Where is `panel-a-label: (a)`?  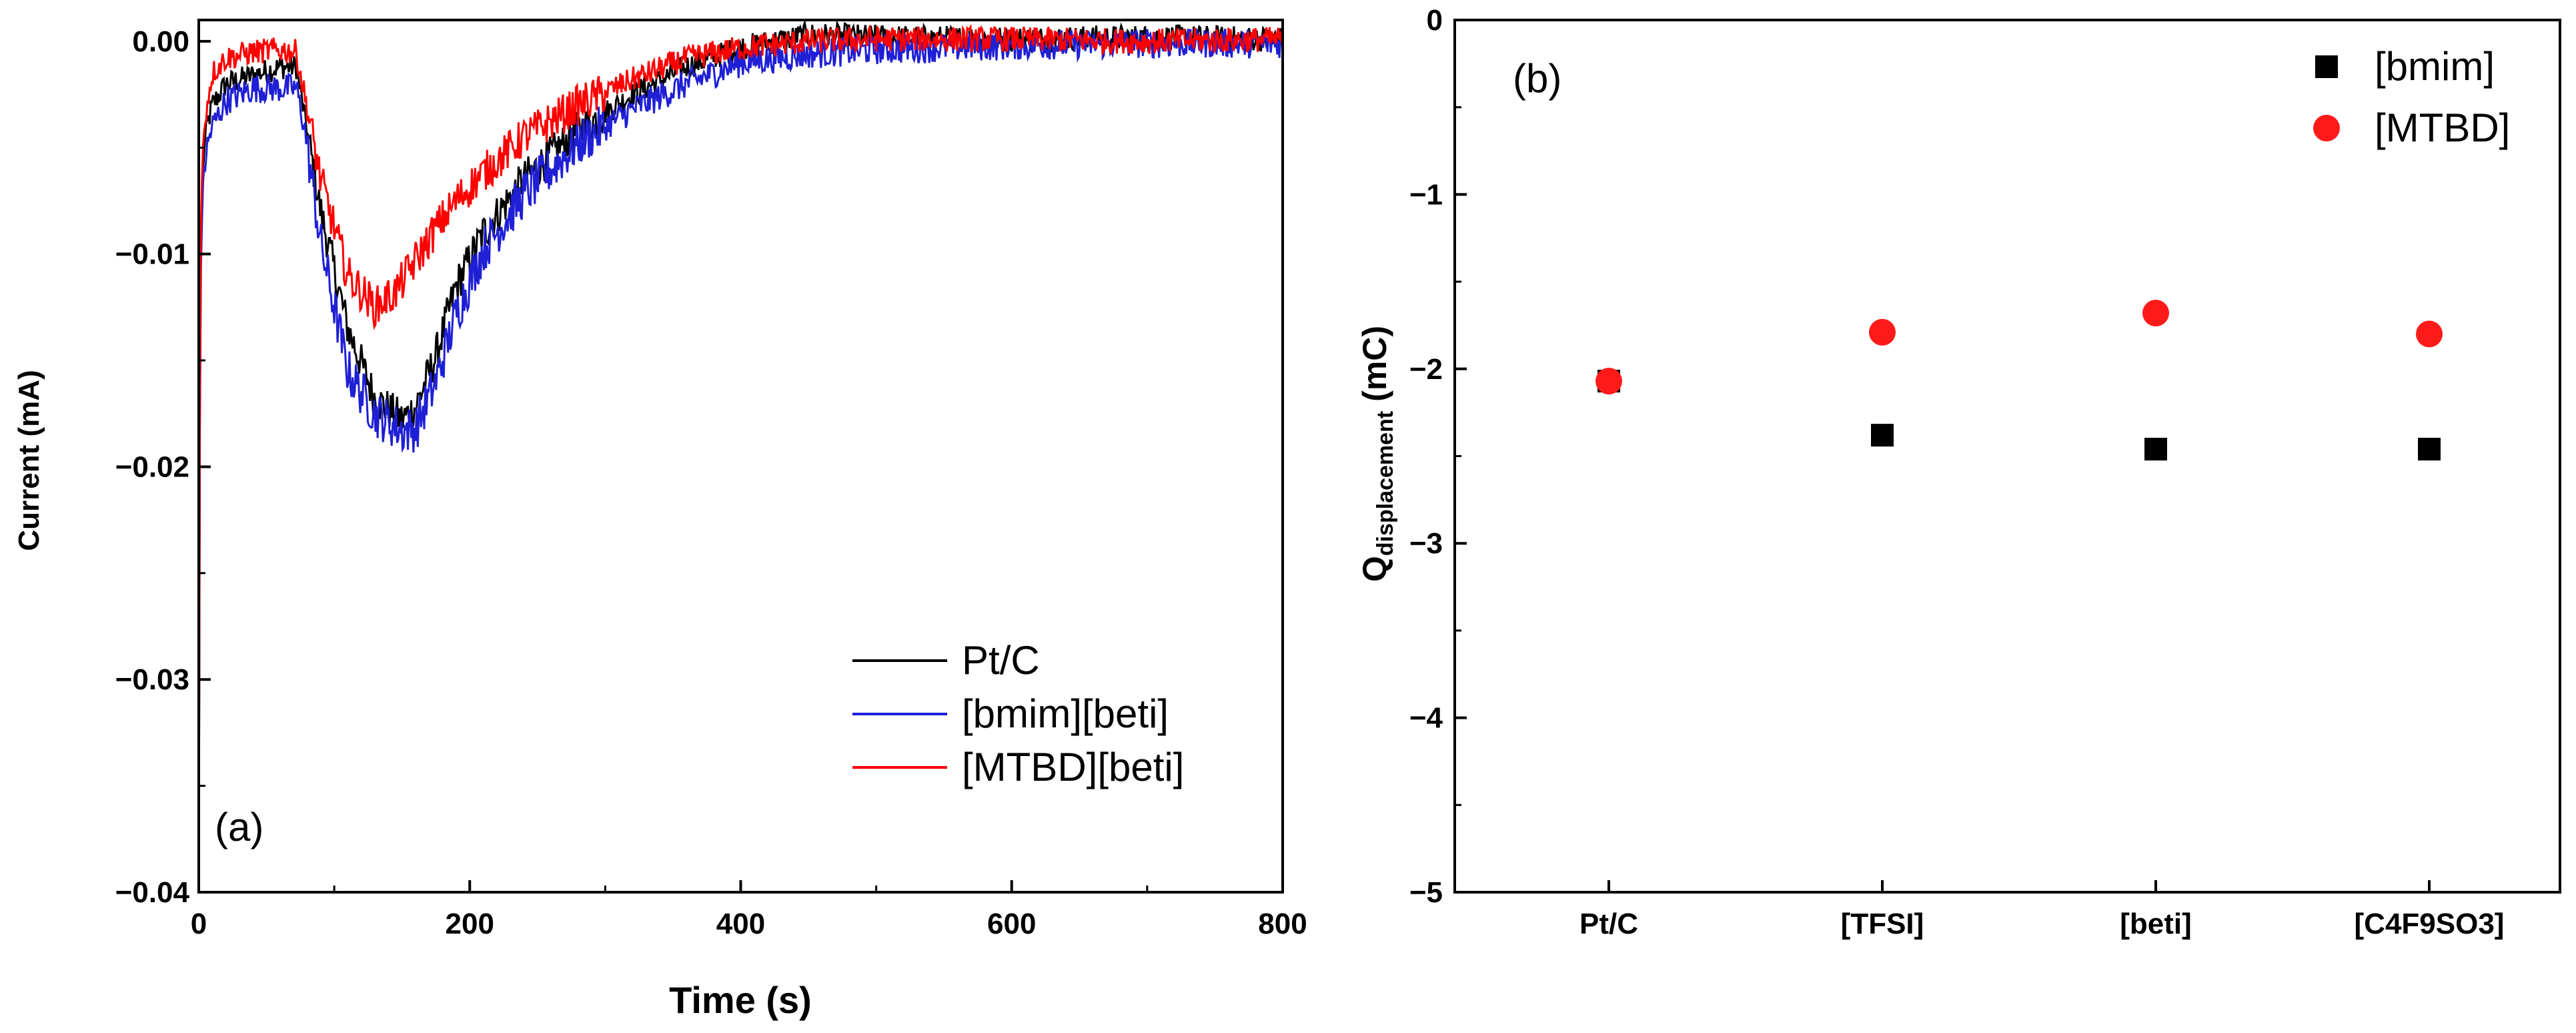
panel-a-label: (a) is located at coordinates (239, 827).